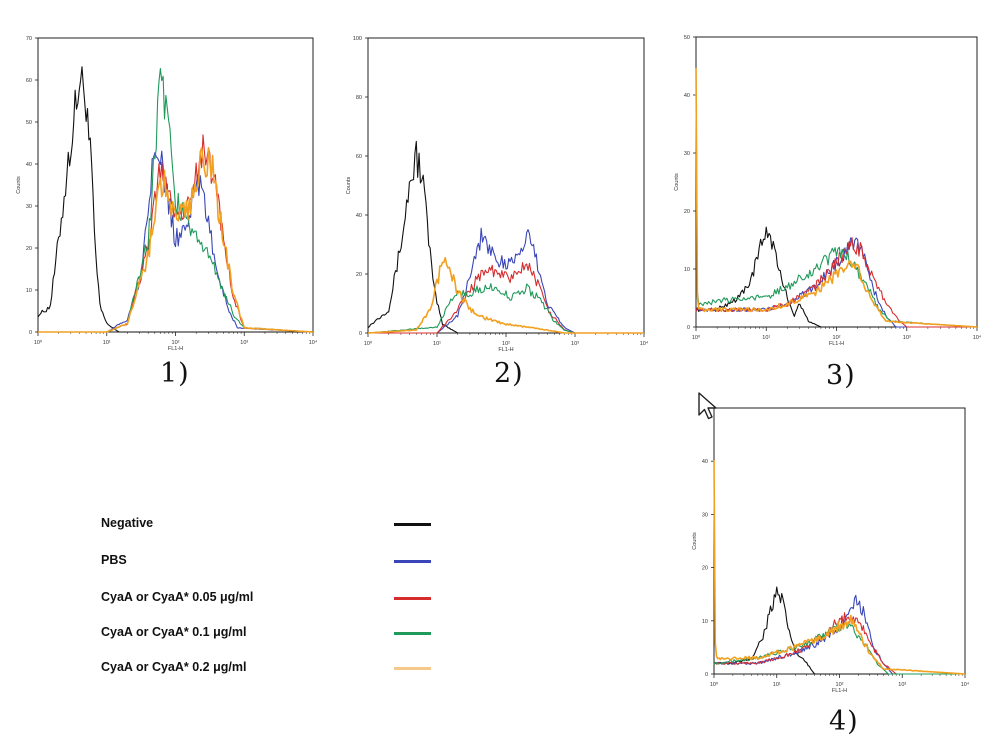 The height and width of the screenshot is (747, 1000). I want to click on mouse-pointer-icon, so click(707, 406).